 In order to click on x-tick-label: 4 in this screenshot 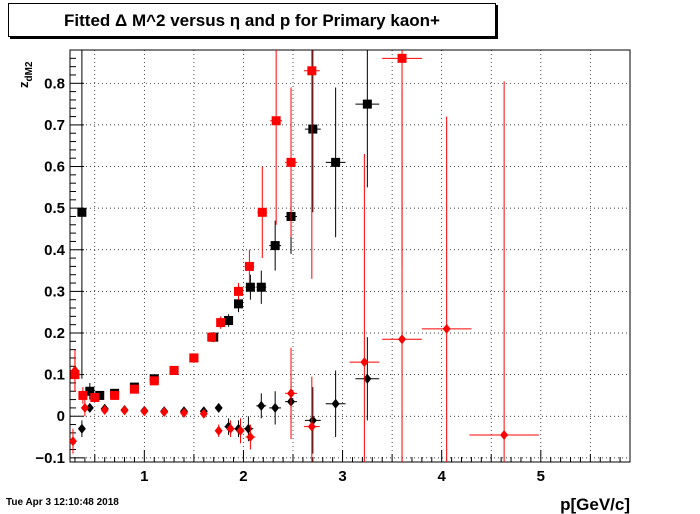, I will do `click(442, 476)`.